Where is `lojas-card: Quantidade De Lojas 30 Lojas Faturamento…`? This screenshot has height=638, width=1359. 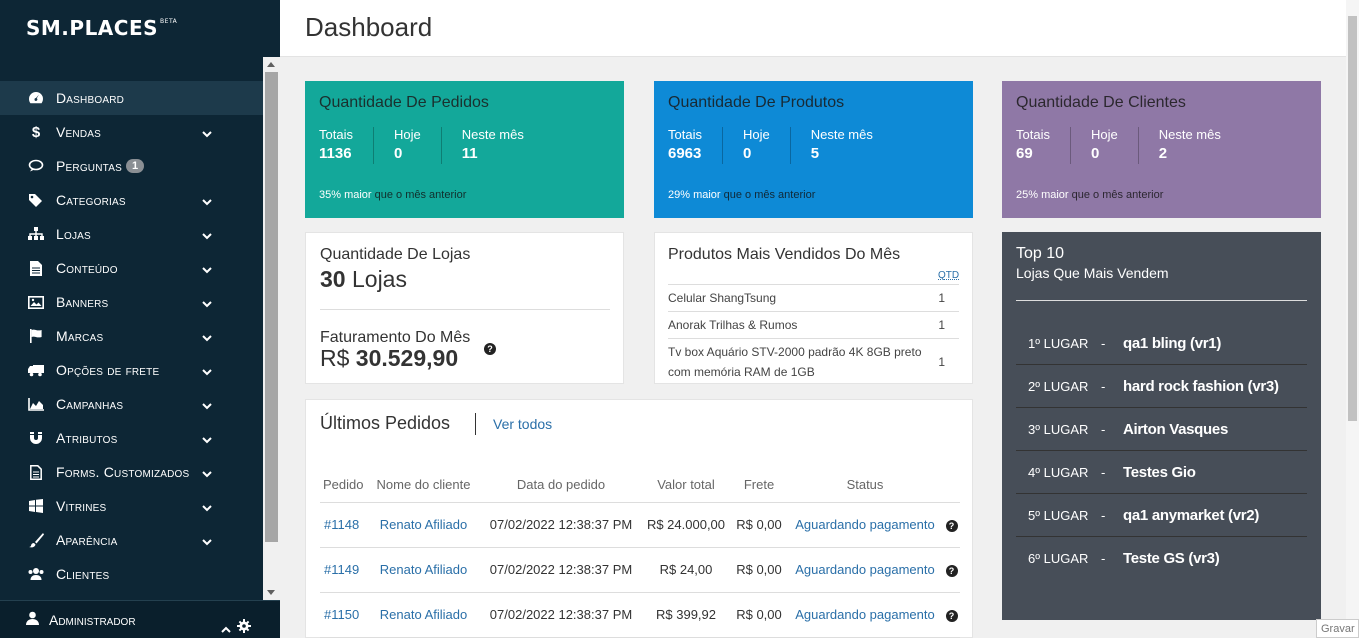
lojas-card: Quantidade De Lojas 30 Lojas Faturamento… is located at coordinates (464, 308).